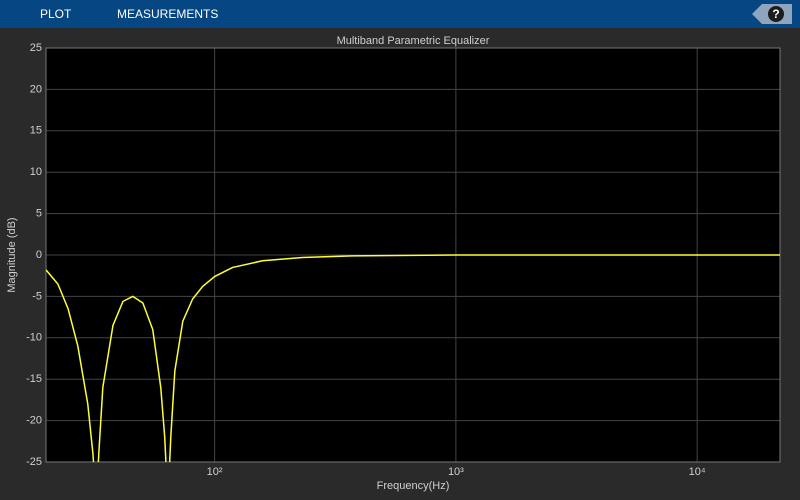 Image resolution: width=800 pixels, height=500 pixels. I want to click on x-tick-label: 10², so click(215, 472).